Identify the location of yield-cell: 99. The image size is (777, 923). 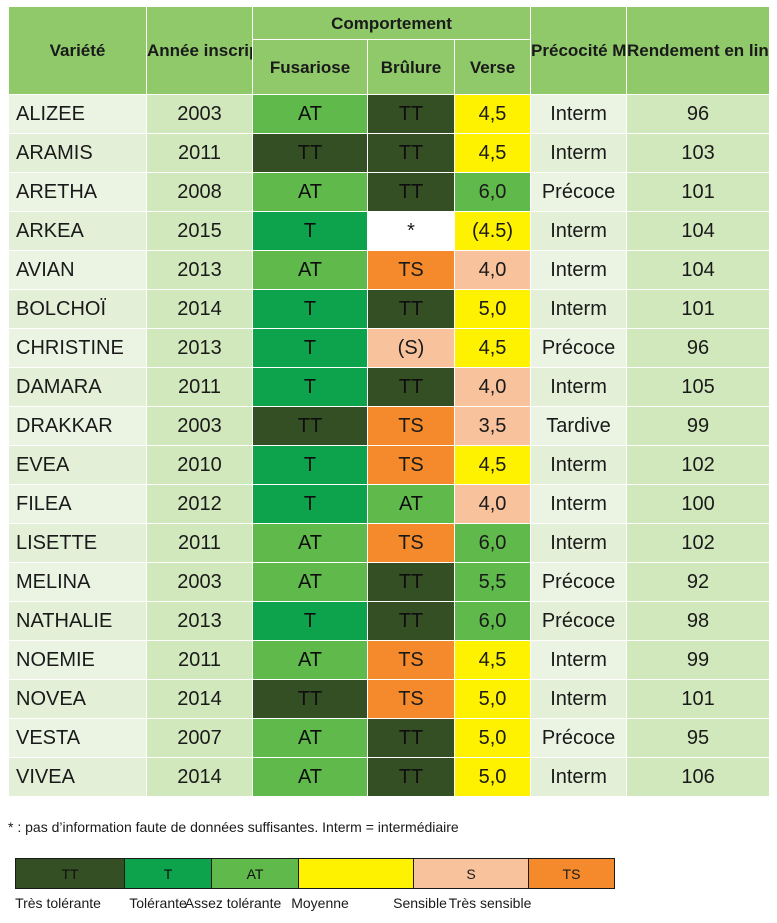
(698, 660).